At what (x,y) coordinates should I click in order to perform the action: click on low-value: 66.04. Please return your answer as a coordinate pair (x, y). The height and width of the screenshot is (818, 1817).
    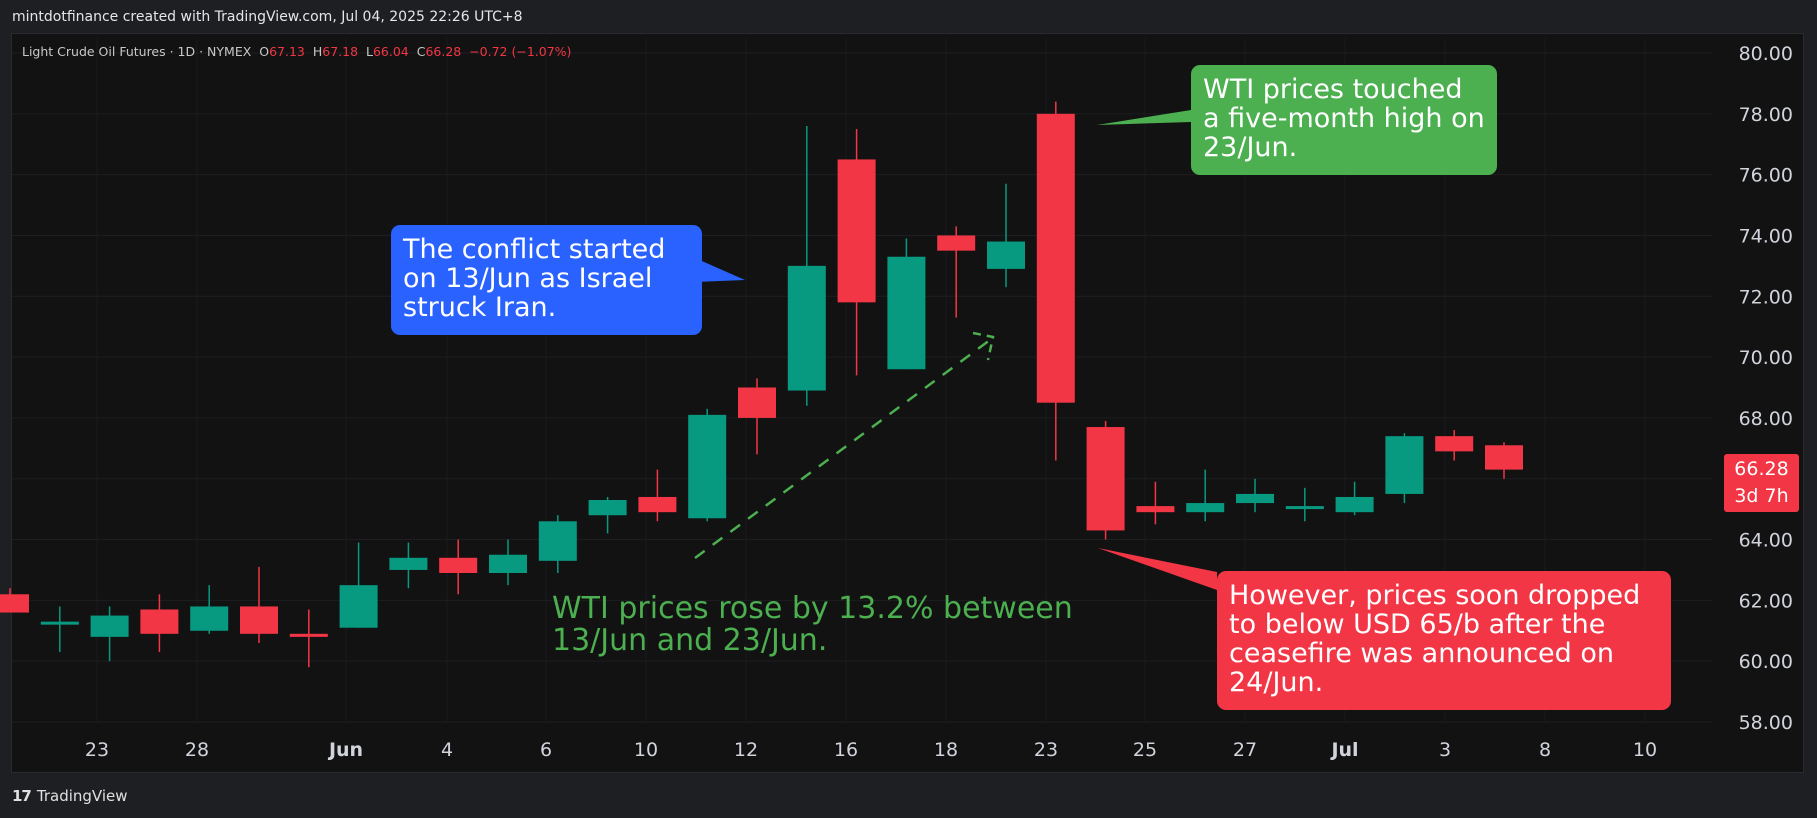
    Looking at the image, I should click on (390, 51).